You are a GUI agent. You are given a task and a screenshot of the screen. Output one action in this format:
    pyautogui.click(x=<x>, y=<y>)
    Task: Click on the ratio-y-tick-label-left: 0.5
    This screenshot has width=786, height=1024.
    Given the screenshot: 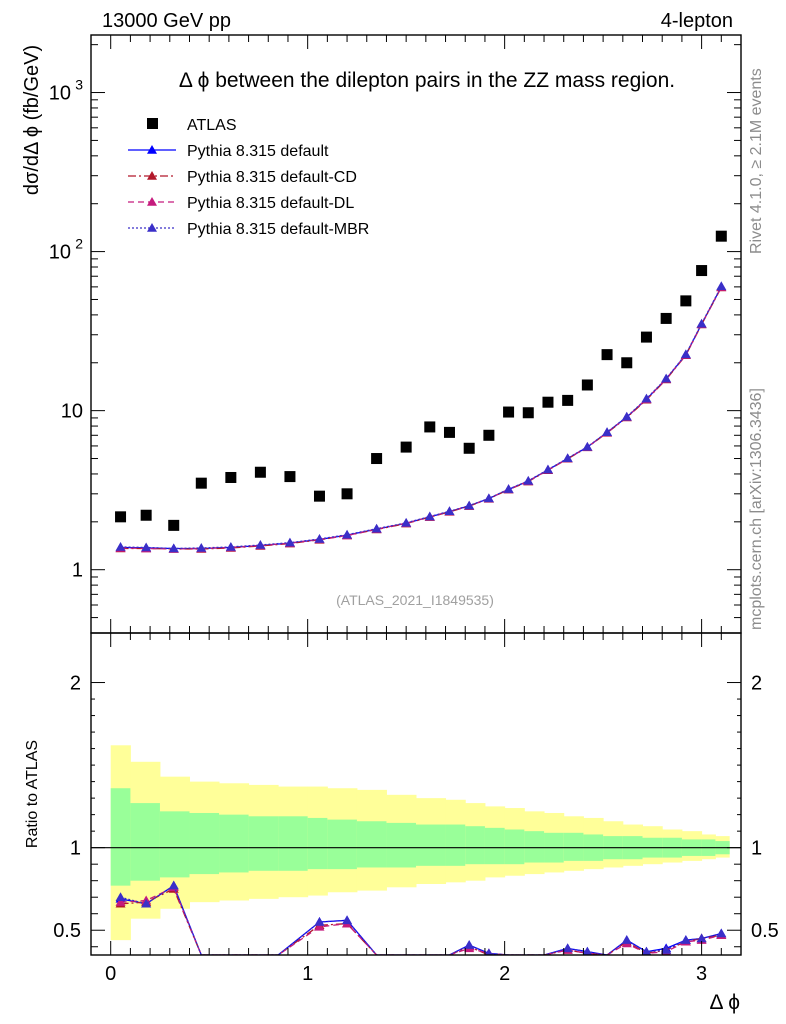 What is the action you would take?
    pyautogui.click(x=67, y=931)
    